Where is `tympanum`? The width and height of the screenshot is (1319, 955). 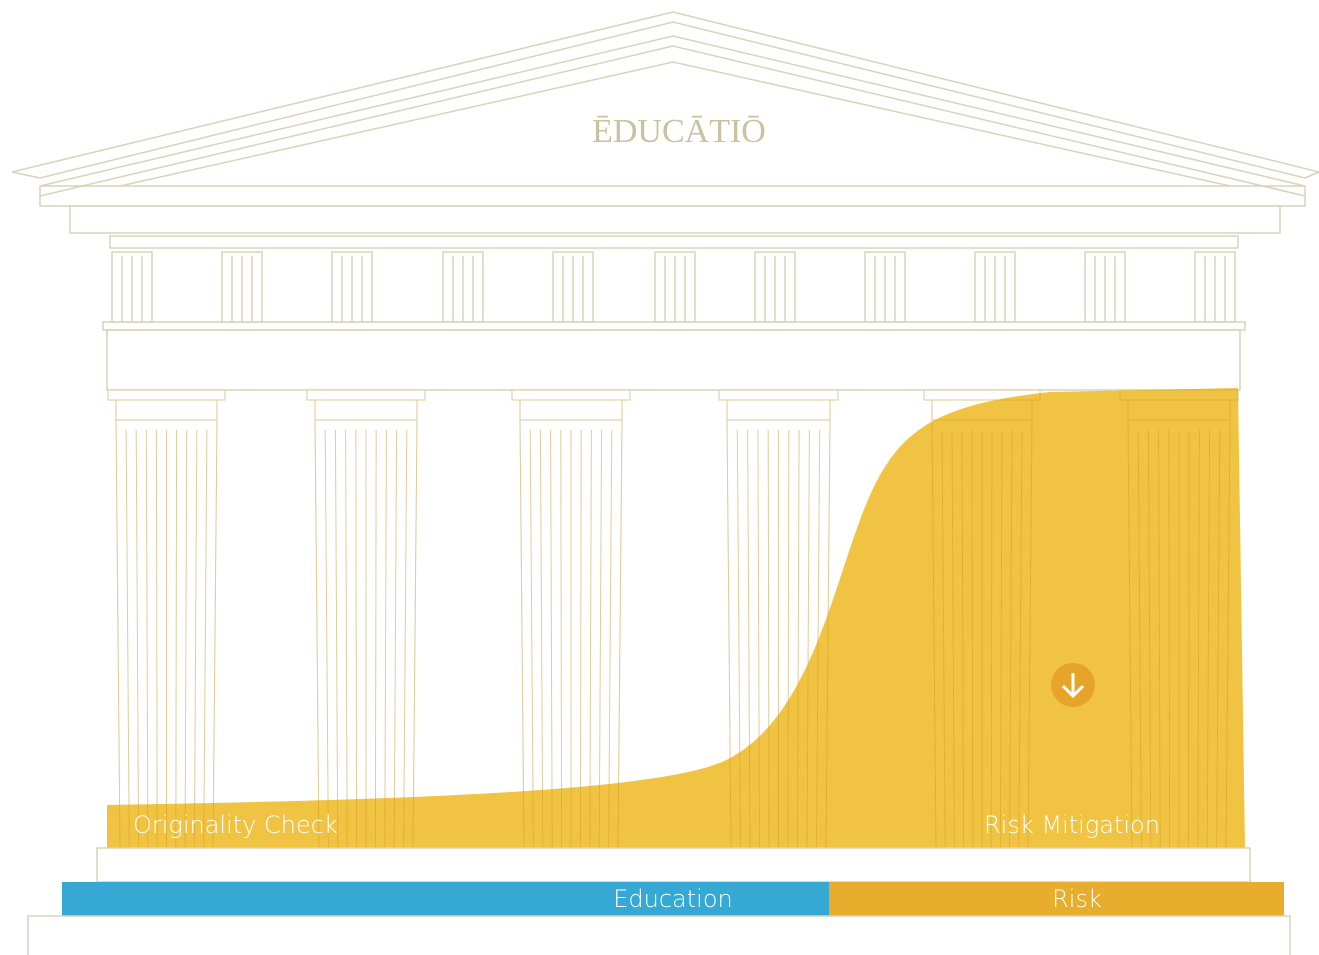
tympanum is located at coordinates (675, 124).